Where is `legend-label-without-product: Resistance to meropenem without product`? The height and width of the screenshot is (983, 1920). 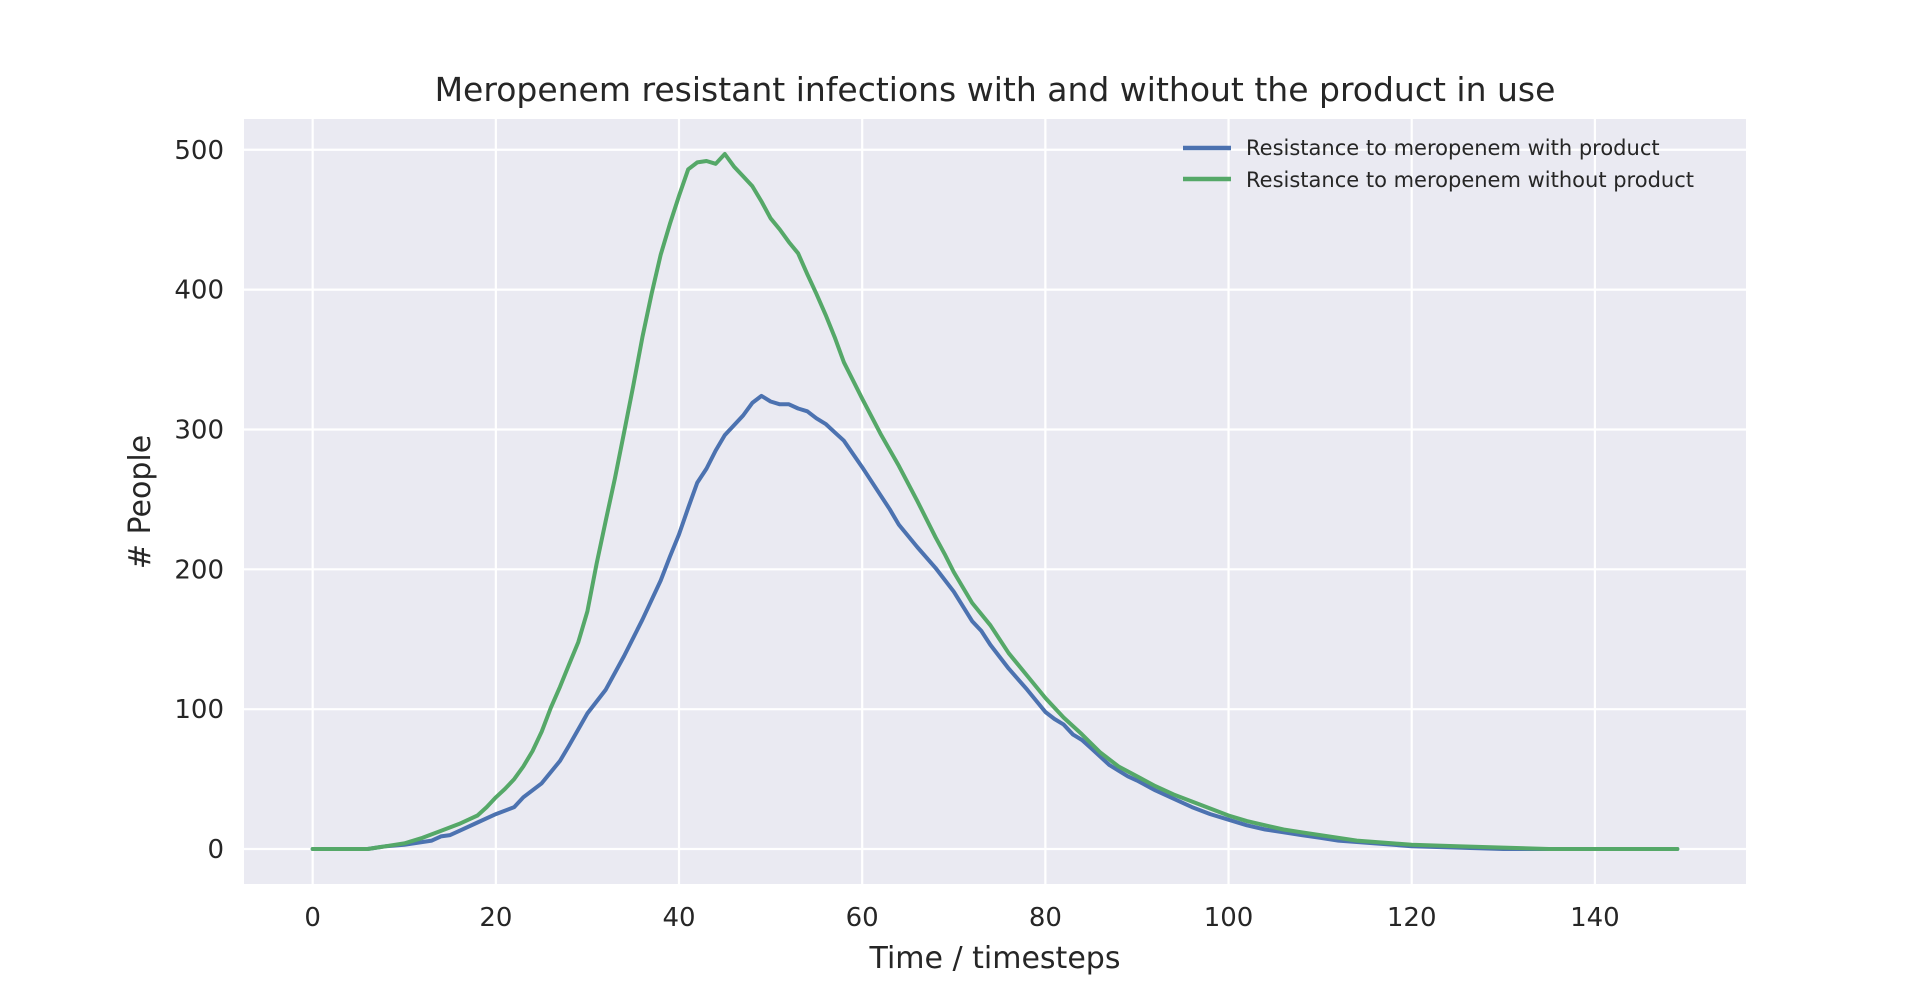
legend-label-without-product: Resistance to meropenem without product is located at coordinates (1470, 180).